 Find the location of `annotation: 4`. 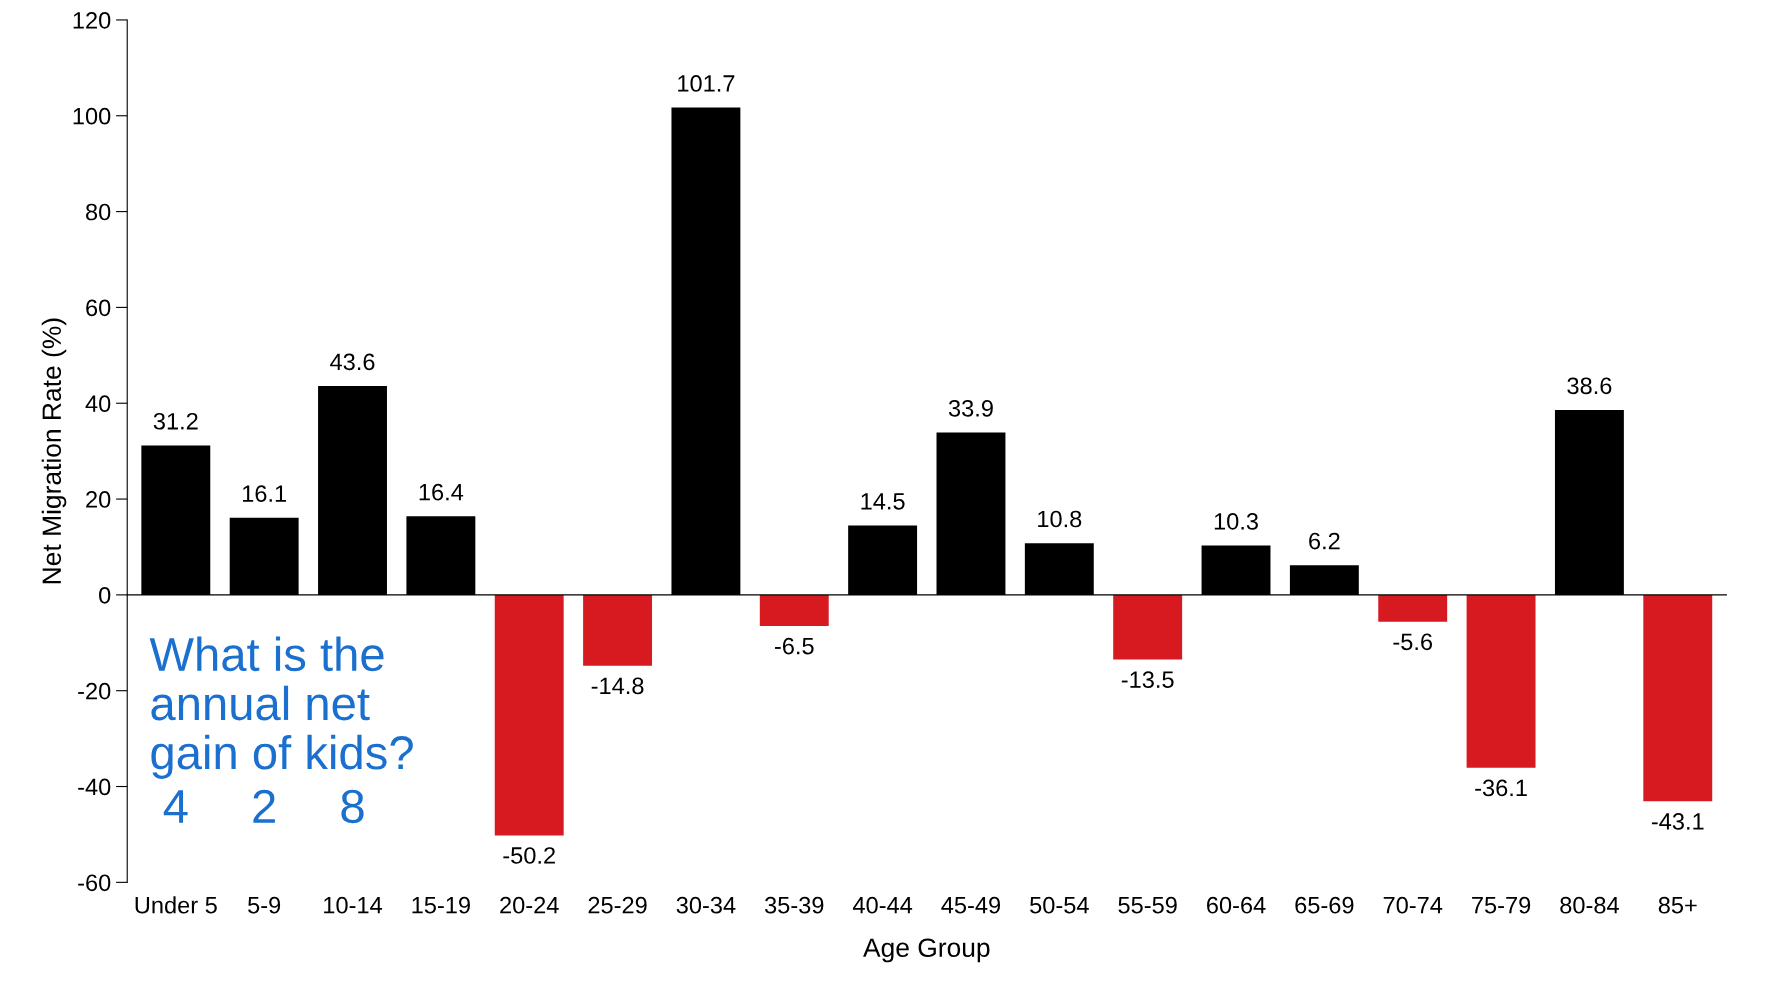

annotation: 4 is located at coordinates (175, 806).